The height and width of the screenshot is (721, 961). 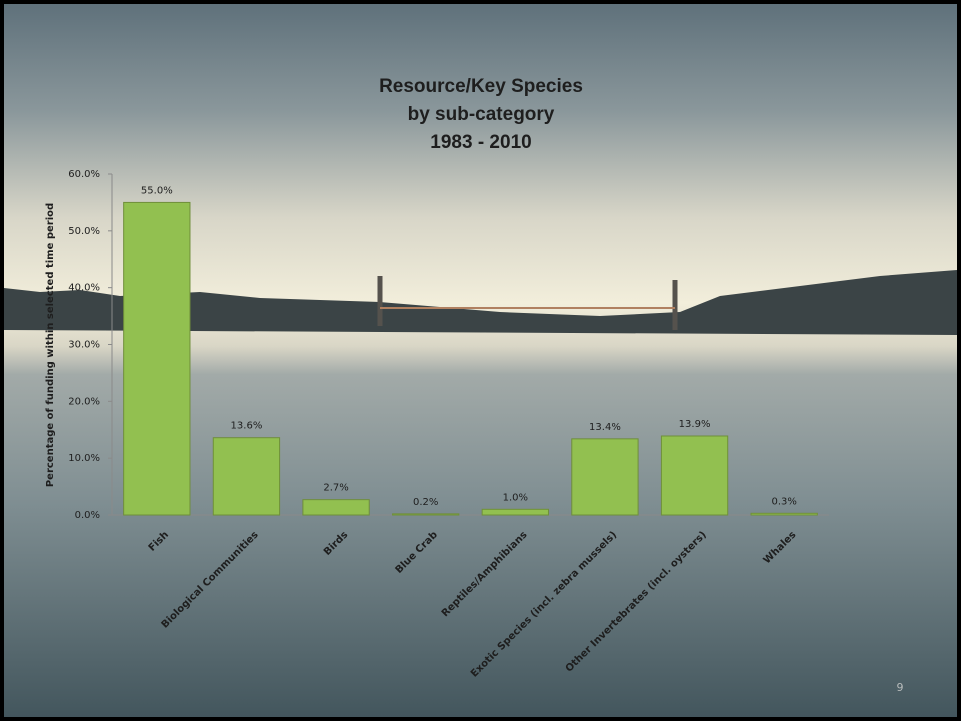 What do you see at coordinates (900, 687) in the screenshot?
I see `slide-number: 9` at bounding box center [900, 687].